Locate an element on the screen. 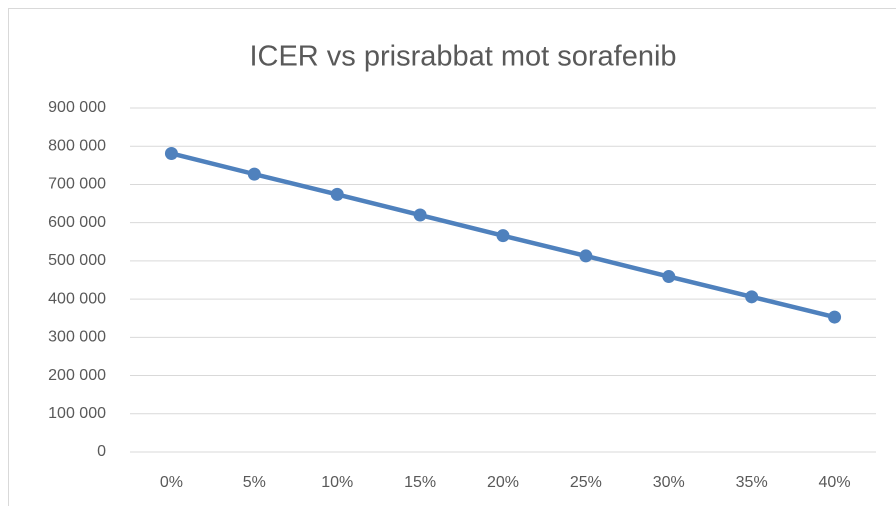  y-tick-label: 0 is located at coordinates (101, 451).